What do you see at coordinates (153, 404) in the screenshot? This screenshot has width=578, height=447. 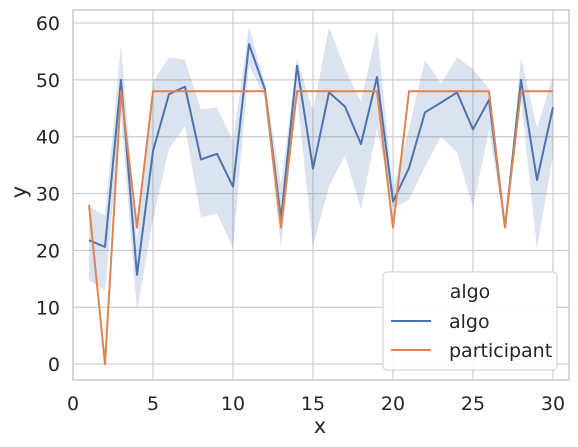 I see `x-tick-label: 5` at bounding box center [153, 404].